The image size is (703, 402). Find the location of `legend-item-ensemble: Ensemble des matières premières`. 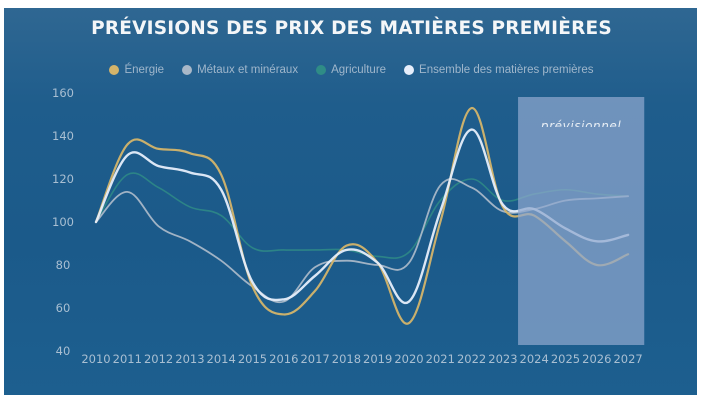

legend-item-ensemble: Ensemble des matières premières is located at coordinates (499, 70).